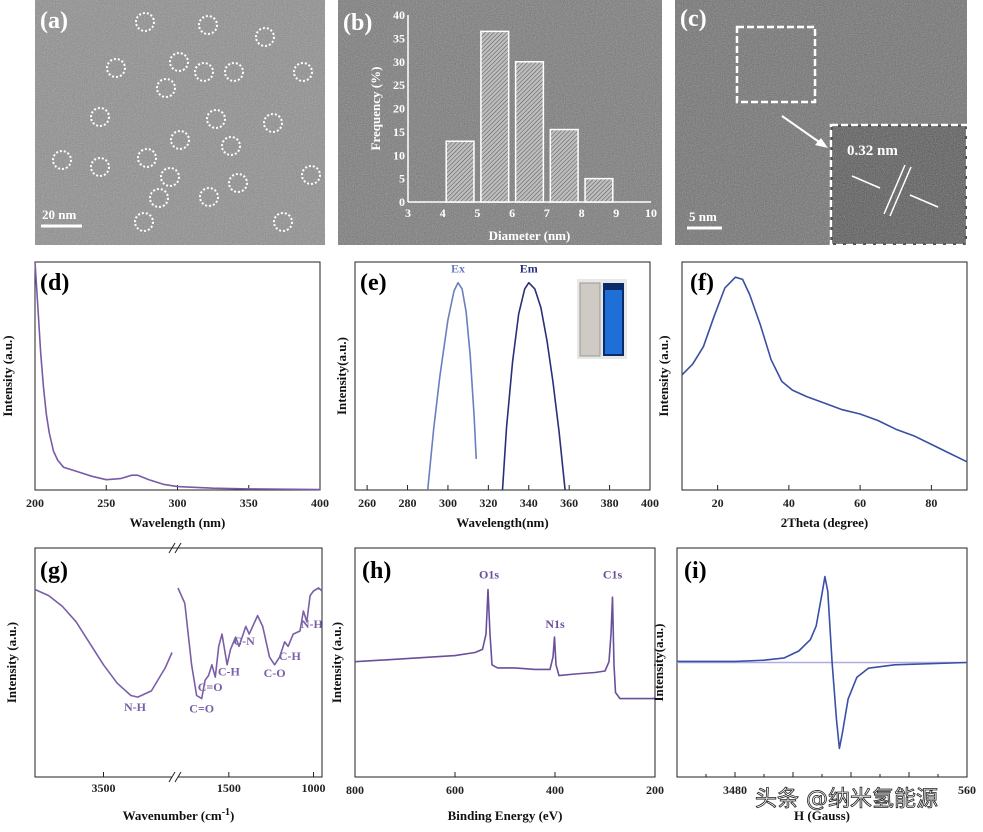  I want to click on x-tick-label: 3500, so click(104, 788).